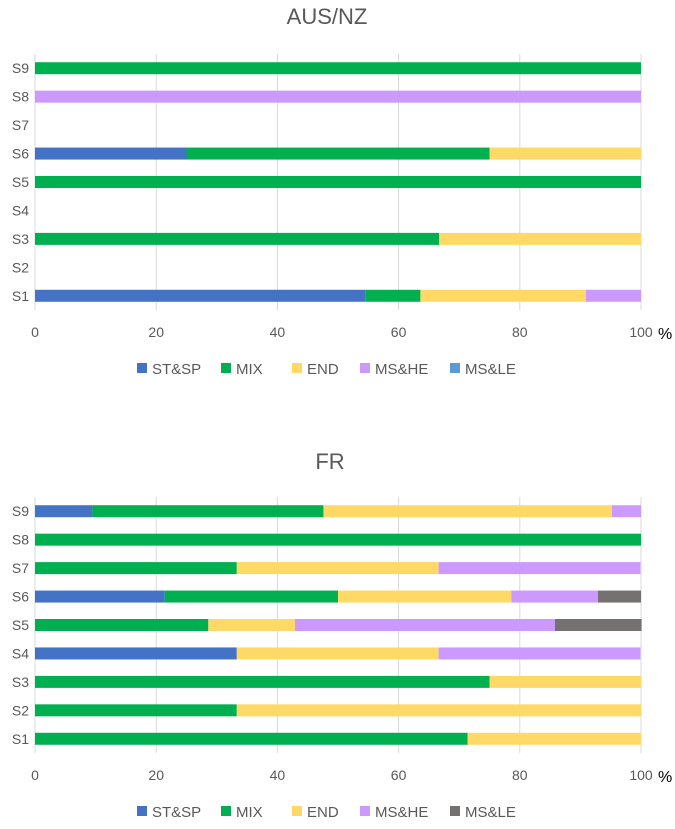 This screenshot has height=829, width=675. What do you see at coordinates (251, 625) in the screenshot?
I see `bar-s5-end` at bounding box center [251, 625].